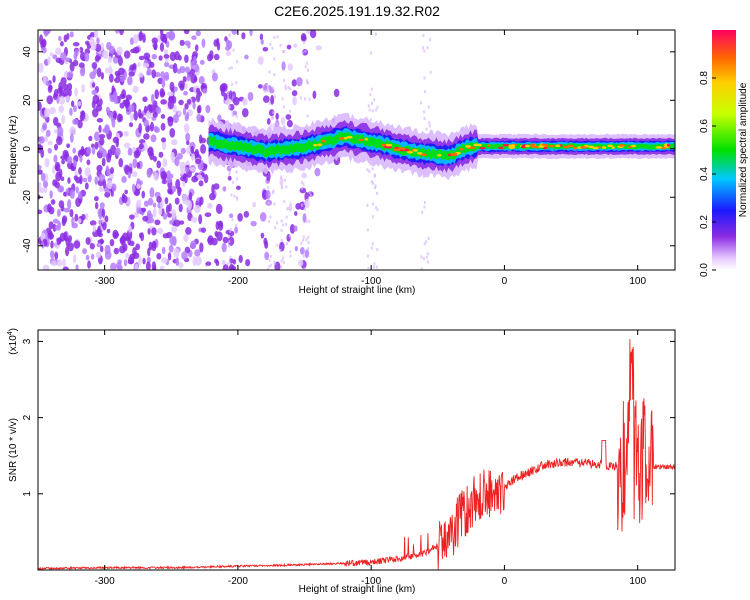 This screenshot has width=750, height=600. What do you see at coordinates (238, 581) in the screenshot?
I see `snr-x-tick-label: -200` at bounding box center [238, 581].